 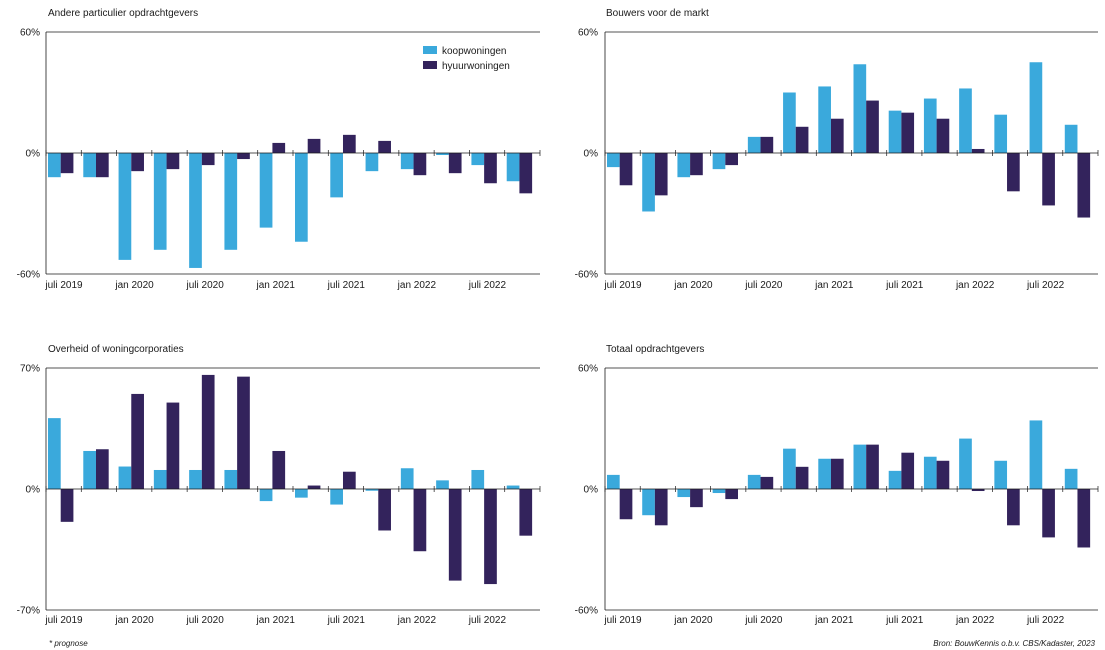 I want to click on y-tick-label: -70%, so click(x=28, y=611).